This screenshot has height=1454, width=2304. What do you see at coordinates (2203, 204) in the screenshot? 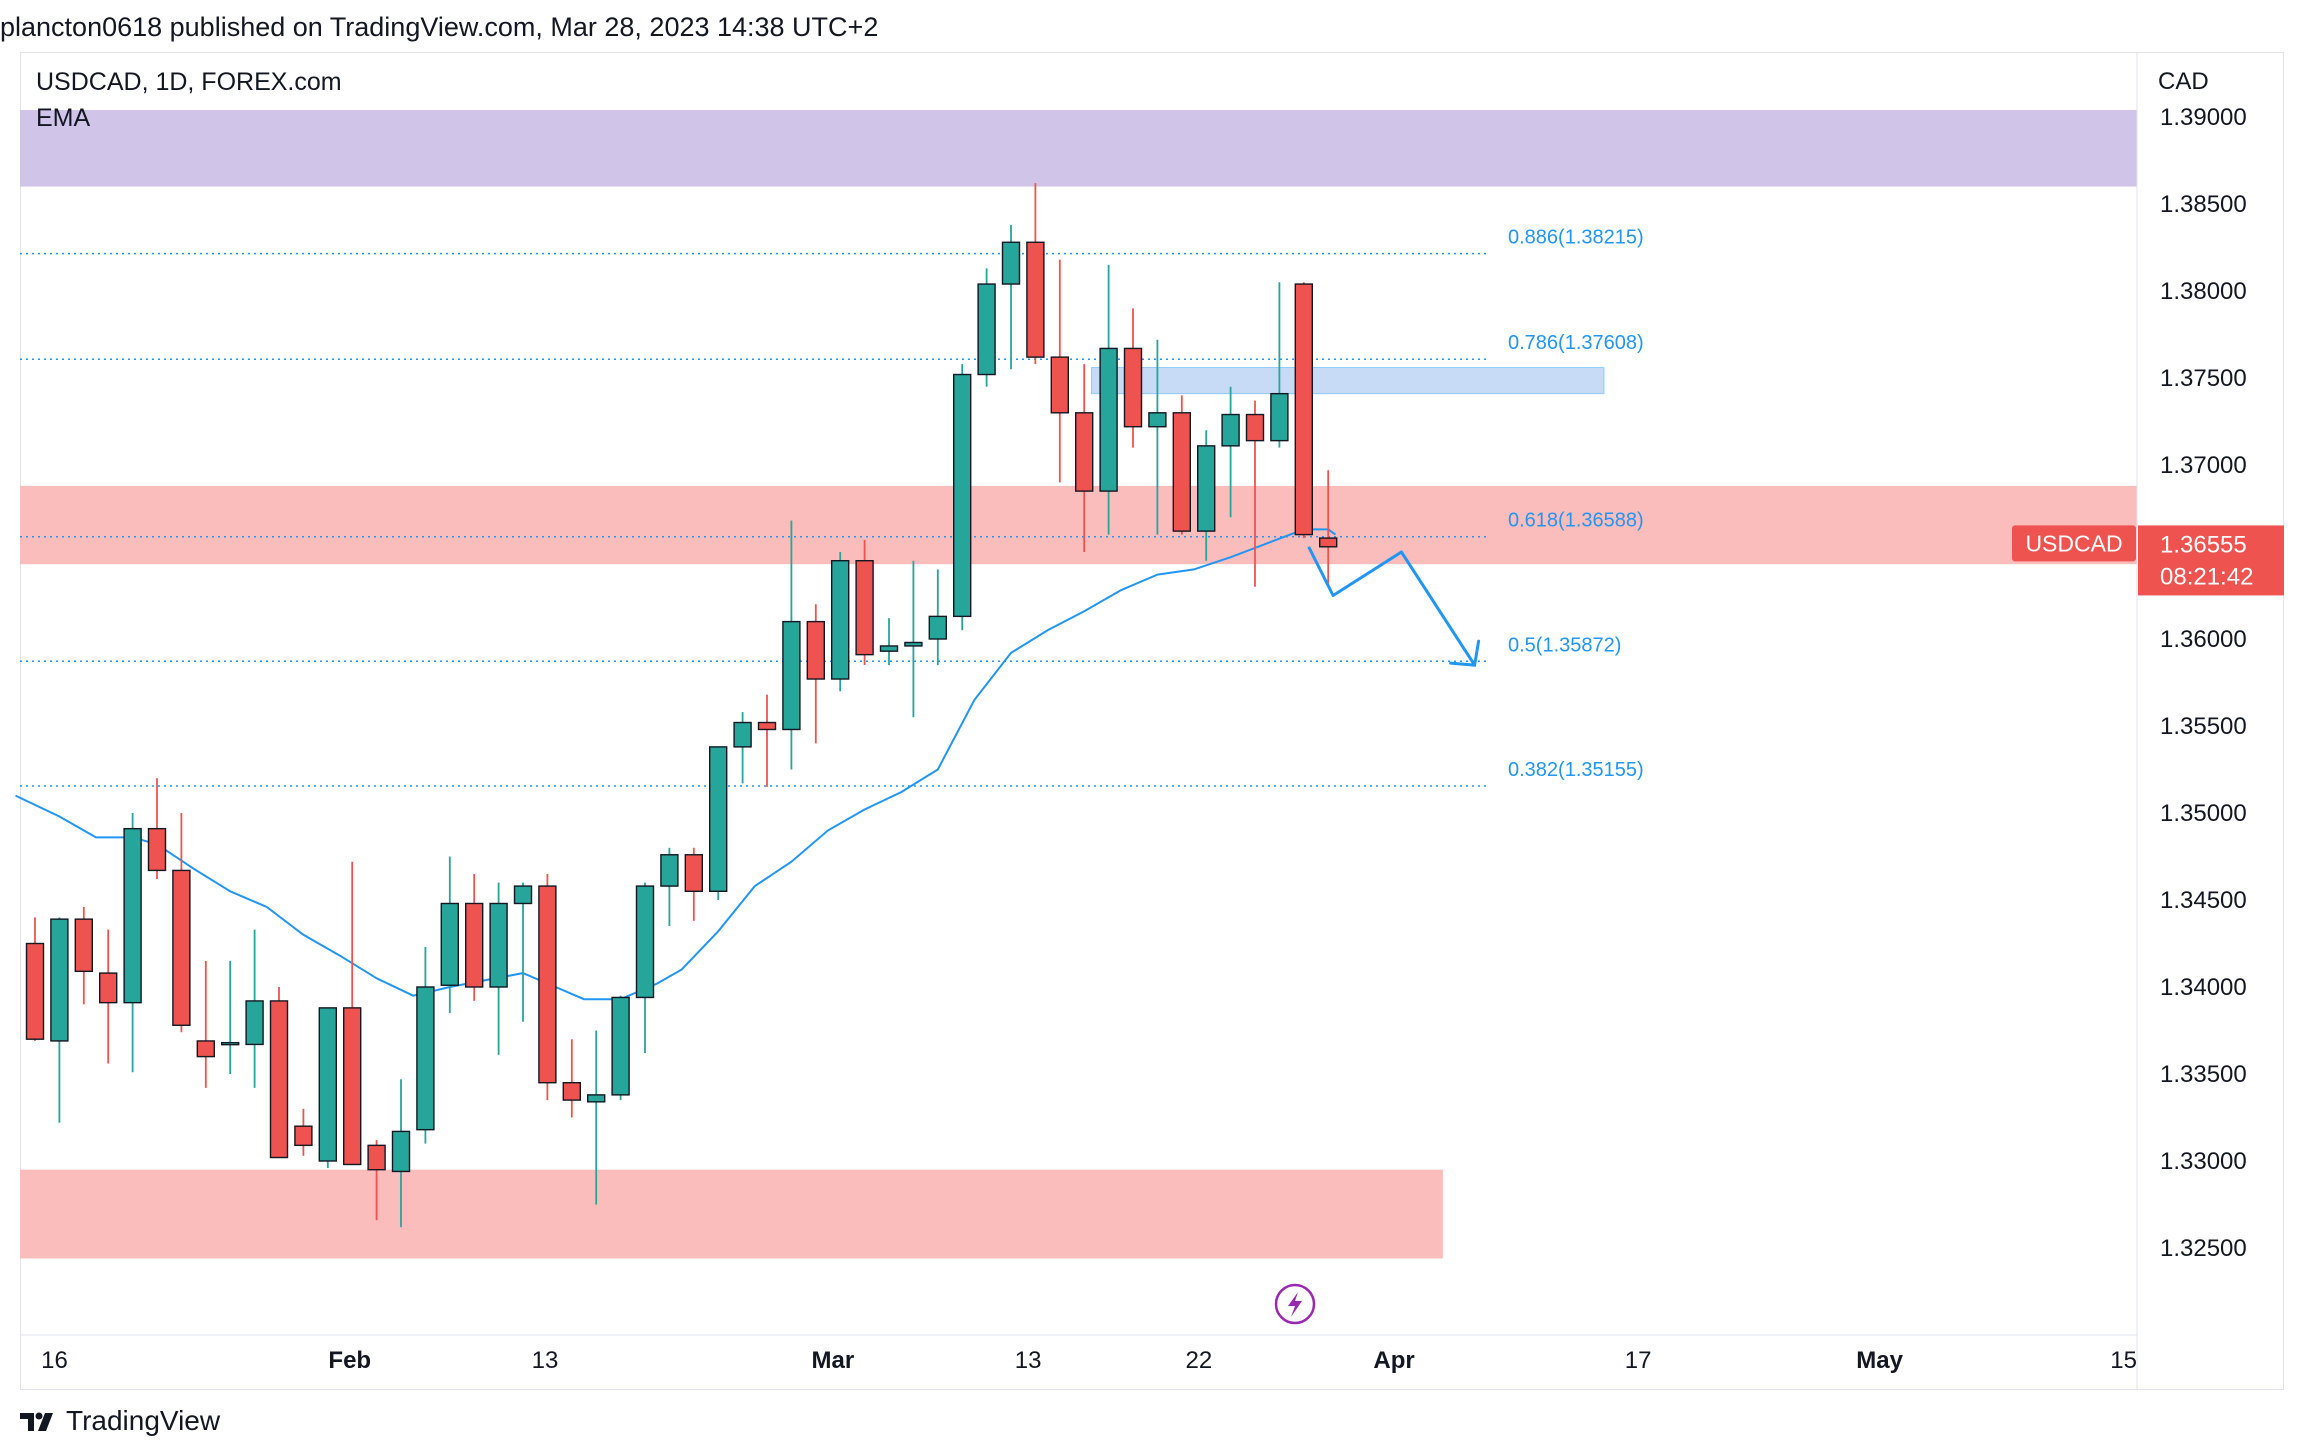
I see `price-tick-label: 1.38500` at bounding box center [2203, 204].